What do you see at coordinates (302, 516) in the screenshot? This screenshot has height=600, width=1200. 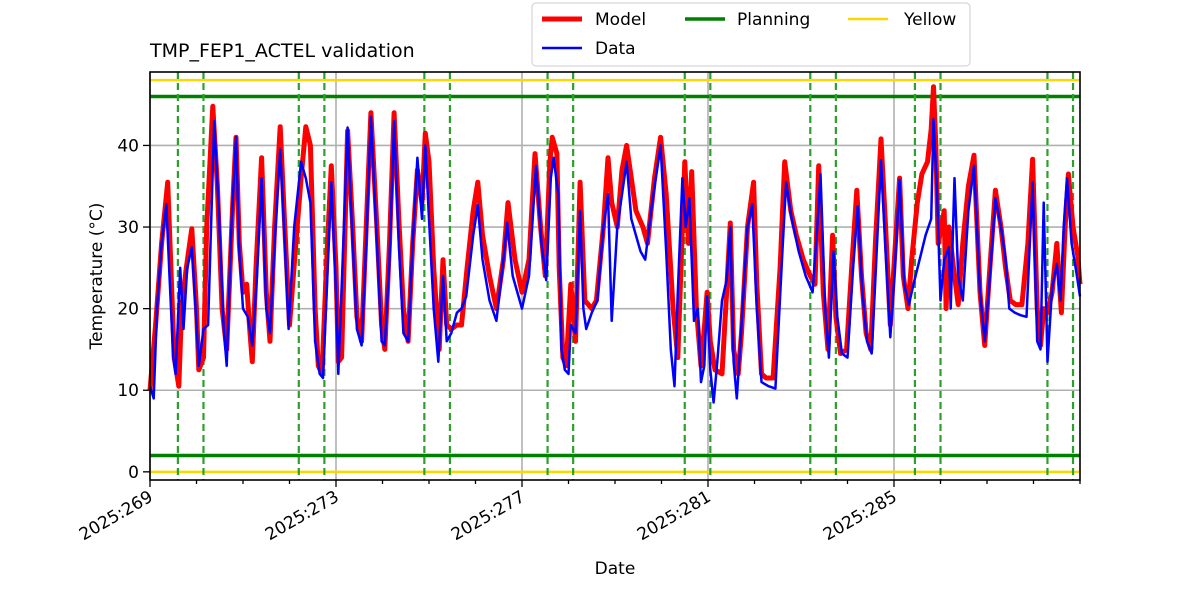 I see `x-tick-label: 2025:273` at bounding box center [302, 516].